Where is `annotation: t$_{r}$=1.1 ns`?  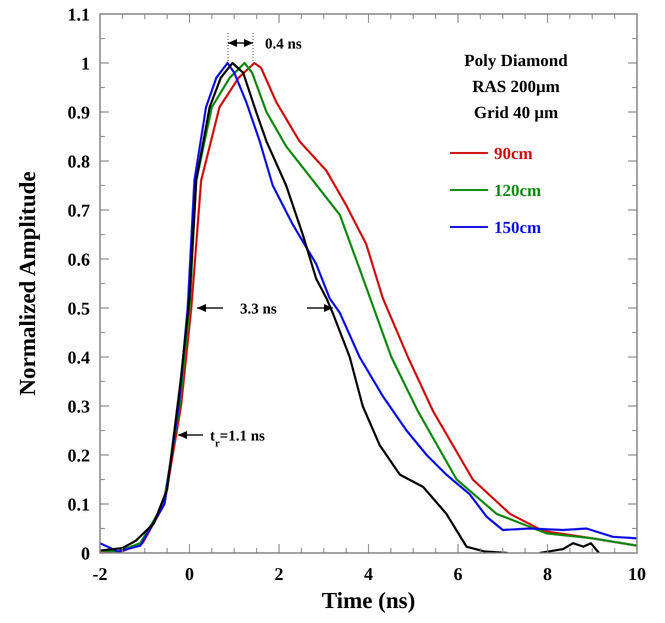 annotation: t$_{r}$=1.1 ns is located at coordinates (238, 438).